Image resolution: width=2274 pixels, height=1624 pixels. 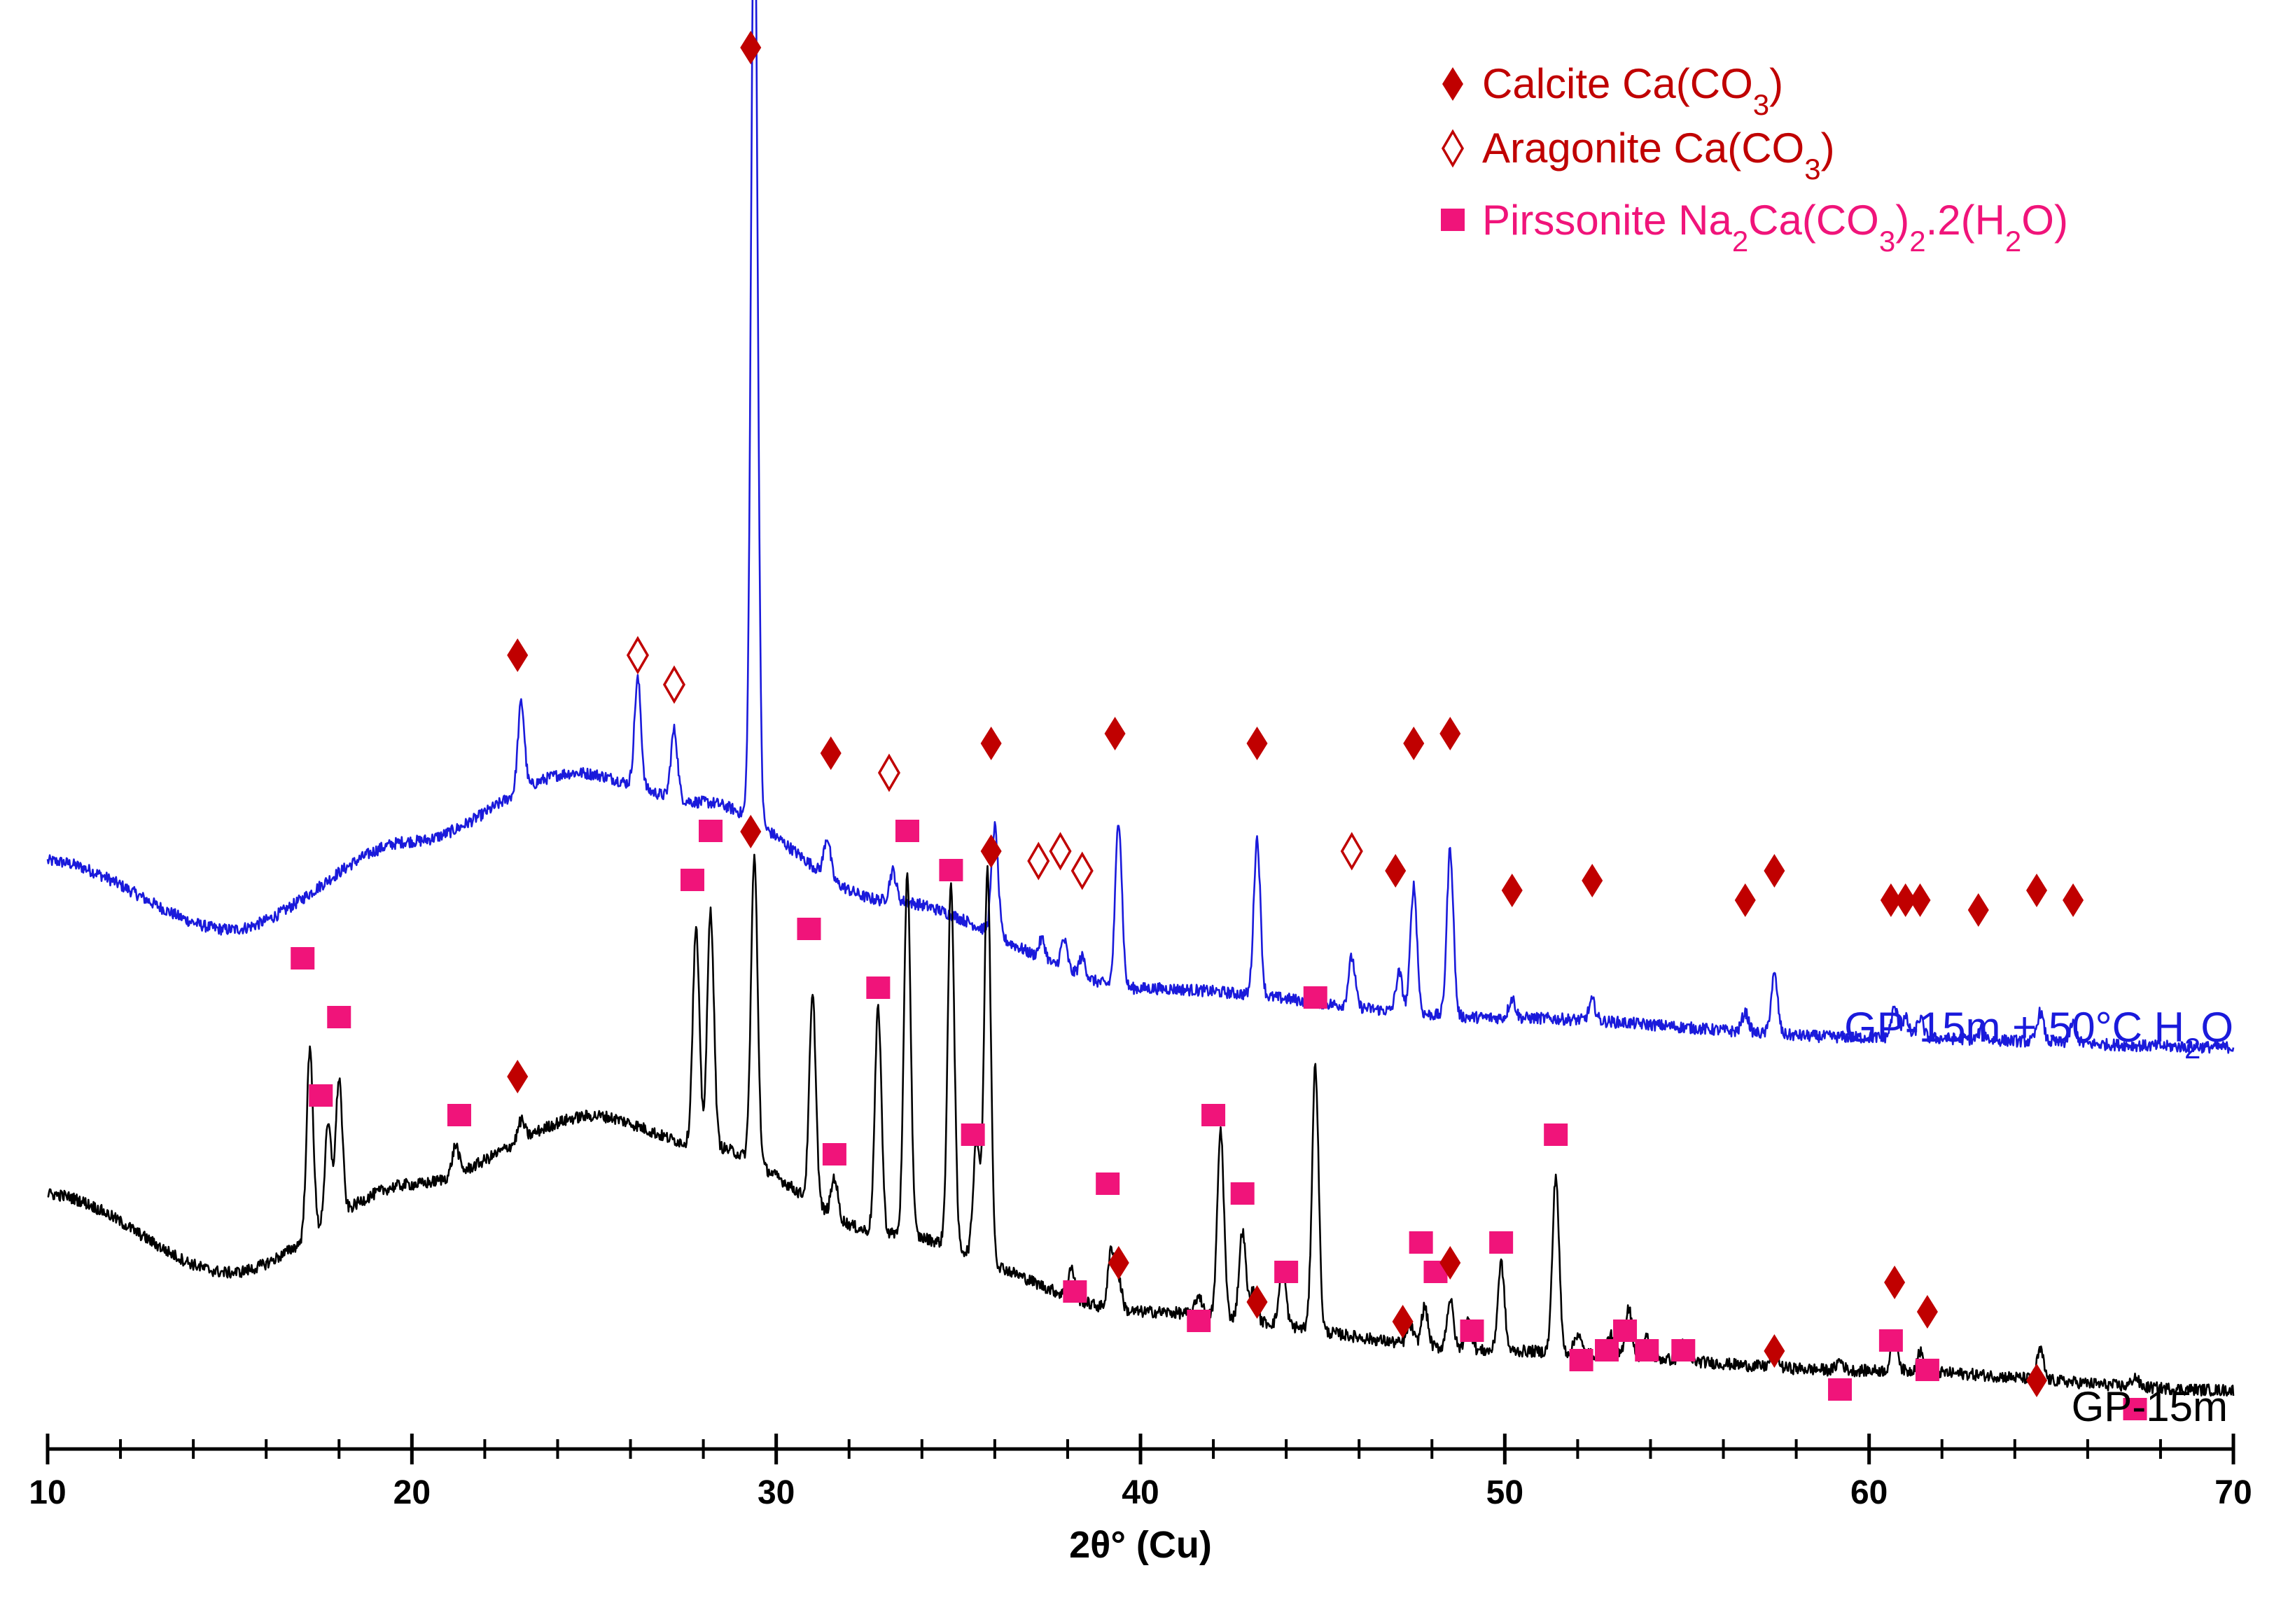 I want to click on legend-entry-pirssonite: Pirssonite Na2Ca(CO3)2.2(H2O), so click(x=1775, y=227).